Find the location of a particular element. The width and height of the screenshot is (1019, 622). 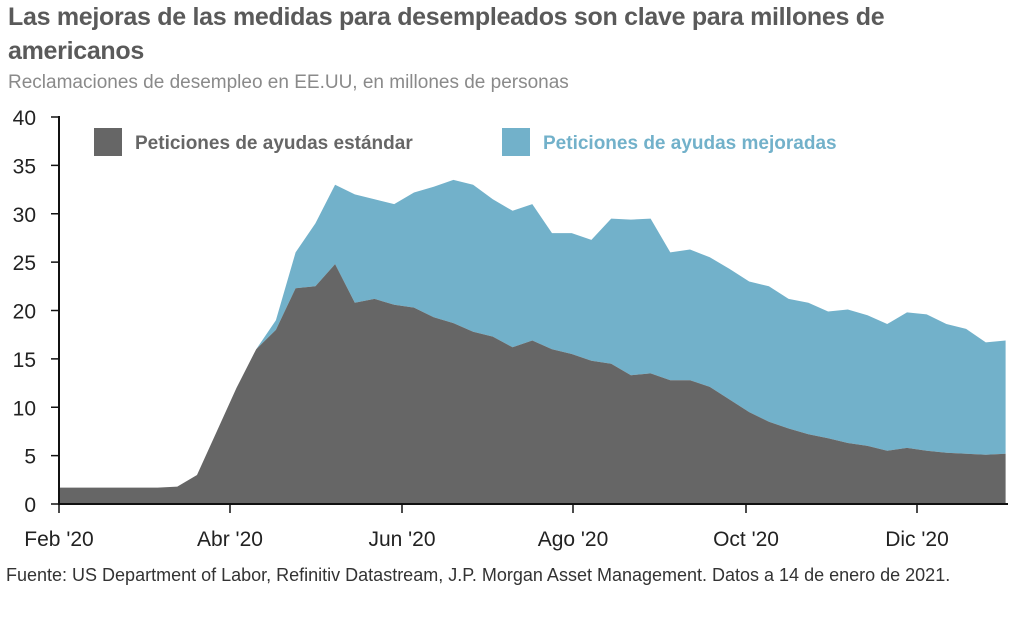

y-tick-label: 5 is located at coordinates (30, 457).